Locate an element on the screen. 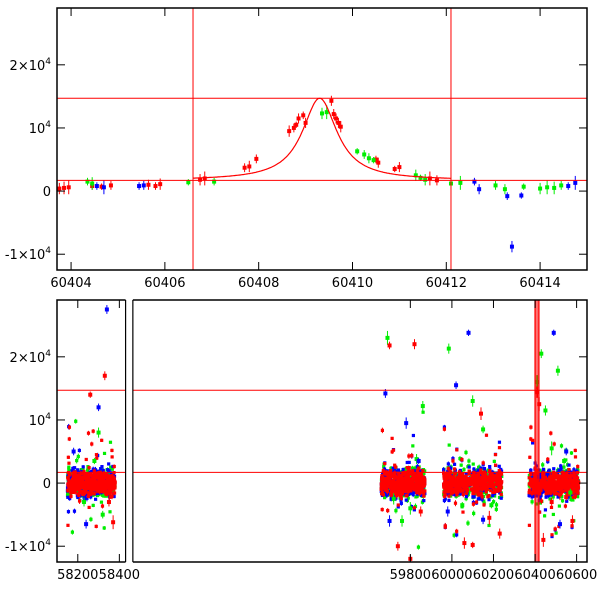 The height and width of the screenshot is (600, 600). y-tick-label: -1×10⁴ is located at coordinates (28, 254).